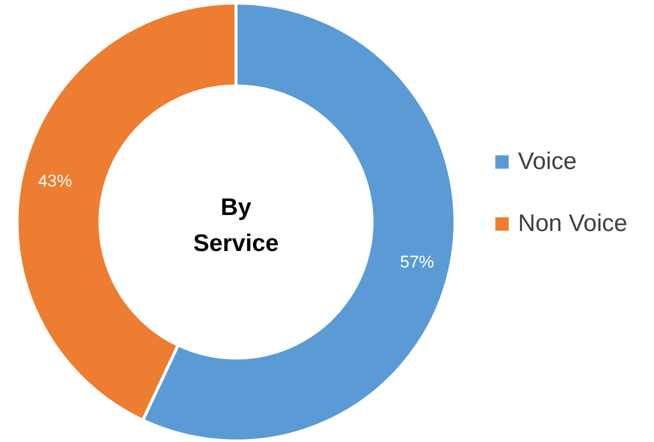 This screenshot has height=442, width=654. I want to click on data-label: 43%, so click(55, 181).